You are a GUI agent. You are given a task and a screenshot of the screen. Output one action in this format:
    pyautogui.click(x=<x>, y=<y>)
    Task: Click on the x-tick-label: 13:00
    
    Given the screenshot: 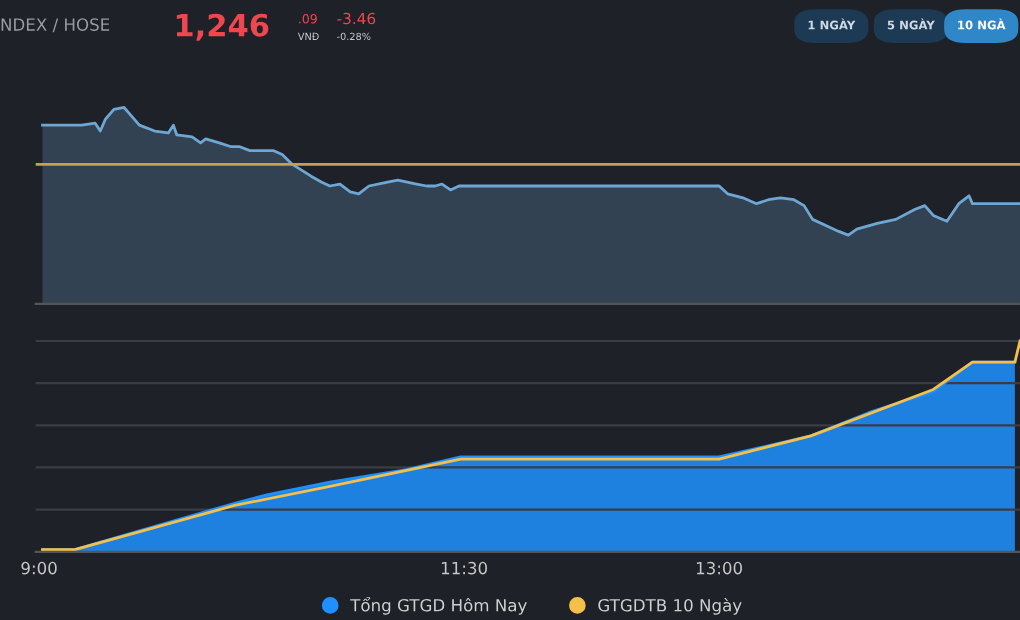 What is the action you would take?
    pyautogui.click(x=719, y=568)
    